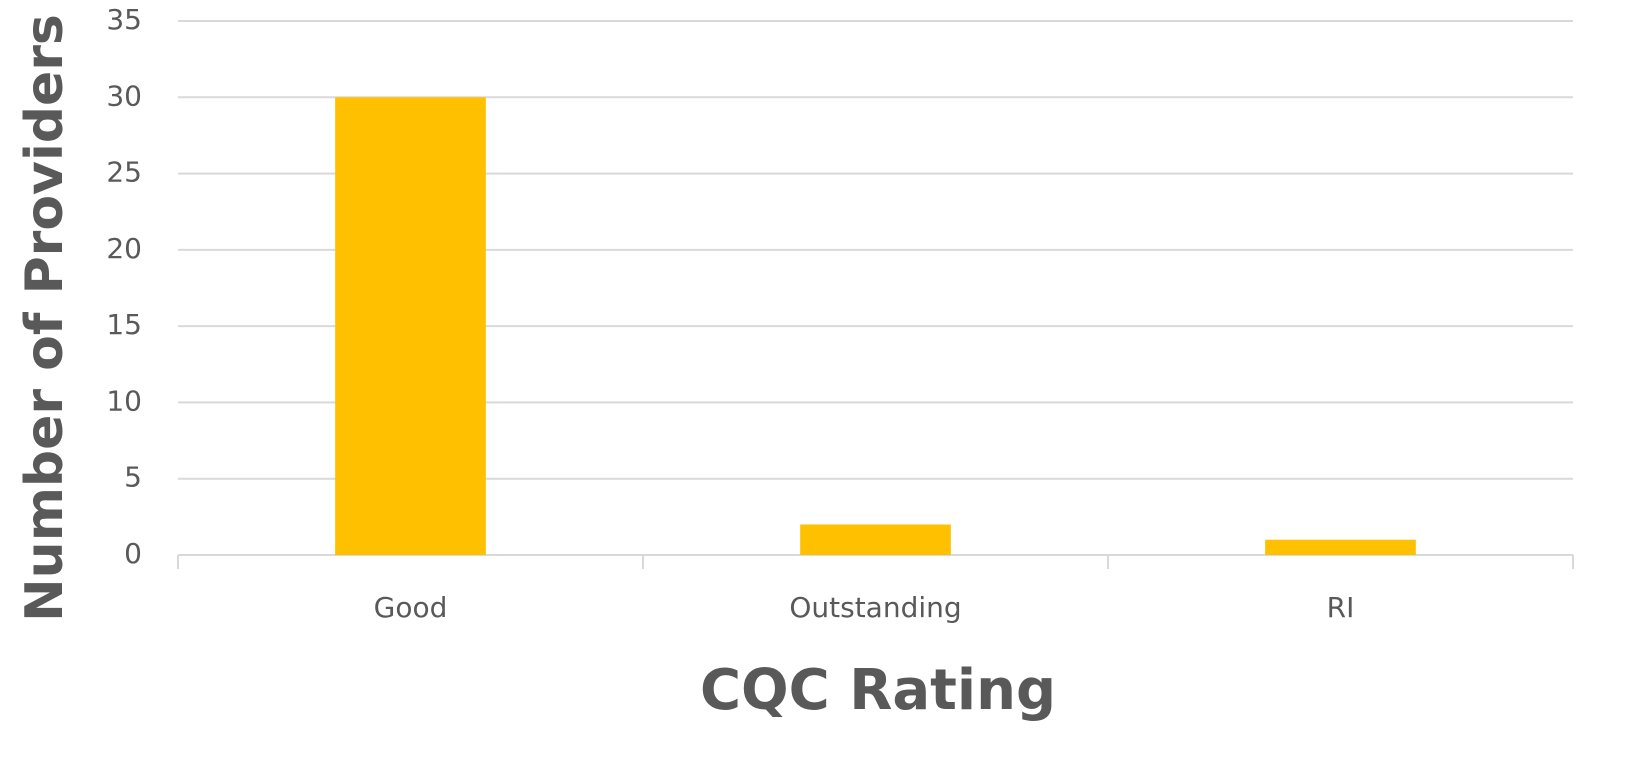  What do you see at coordinates (124, 172) in the screenshot?
I see `y-tick-label: 25` at bounding box center [124, 172].